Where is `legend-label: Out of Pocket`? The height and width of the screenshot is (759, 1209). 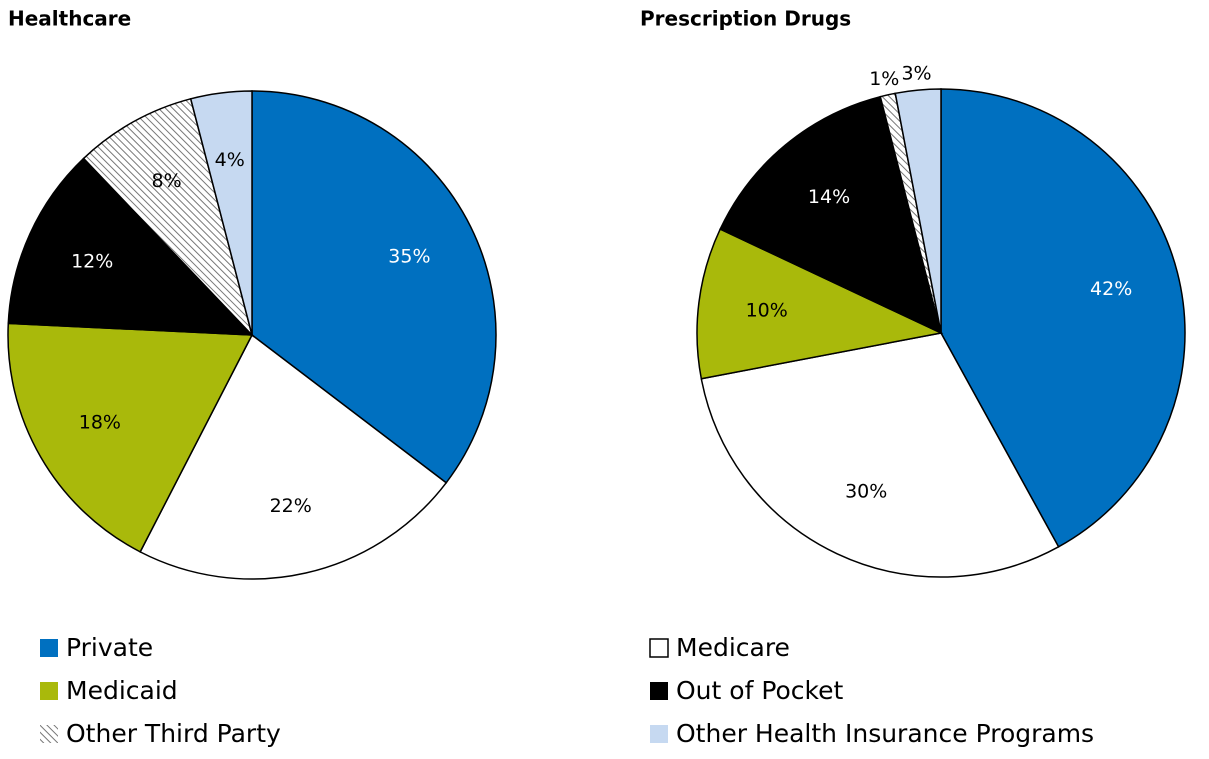 legend-label: Out of Pocket is located at coordinates (760, 690).